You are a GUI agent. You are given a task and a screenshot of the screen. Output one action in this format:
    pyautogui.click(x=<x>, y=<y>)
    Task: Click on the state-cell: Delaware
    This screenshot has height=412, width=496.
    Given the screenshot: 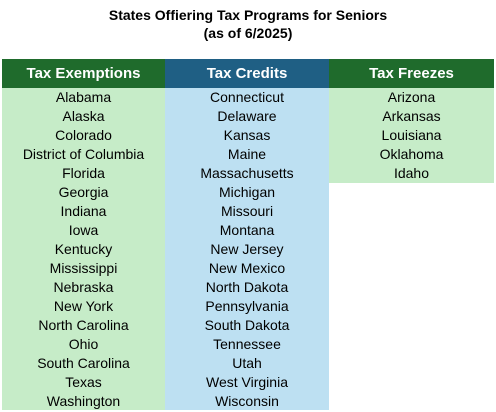 What is the action you would take?
    pyautogui.click(x=247, y=116)
    